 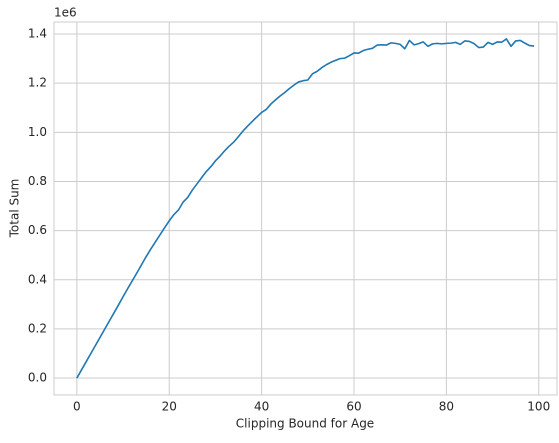 I want to click on x-tick-label: 20, so click(x=169, y=407).